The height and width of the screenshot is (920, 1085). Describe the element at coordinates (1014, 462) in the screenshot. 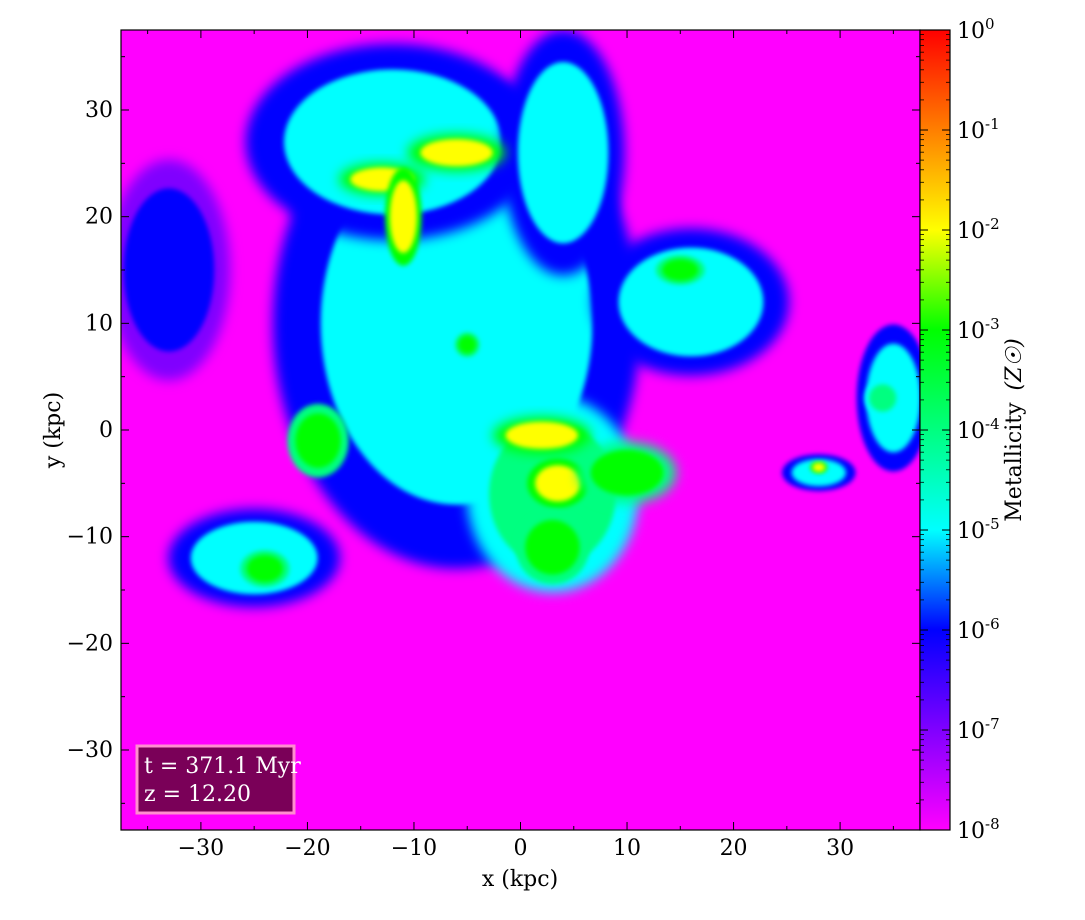

I see `colorbar-label-text: Metallicity` at that location.